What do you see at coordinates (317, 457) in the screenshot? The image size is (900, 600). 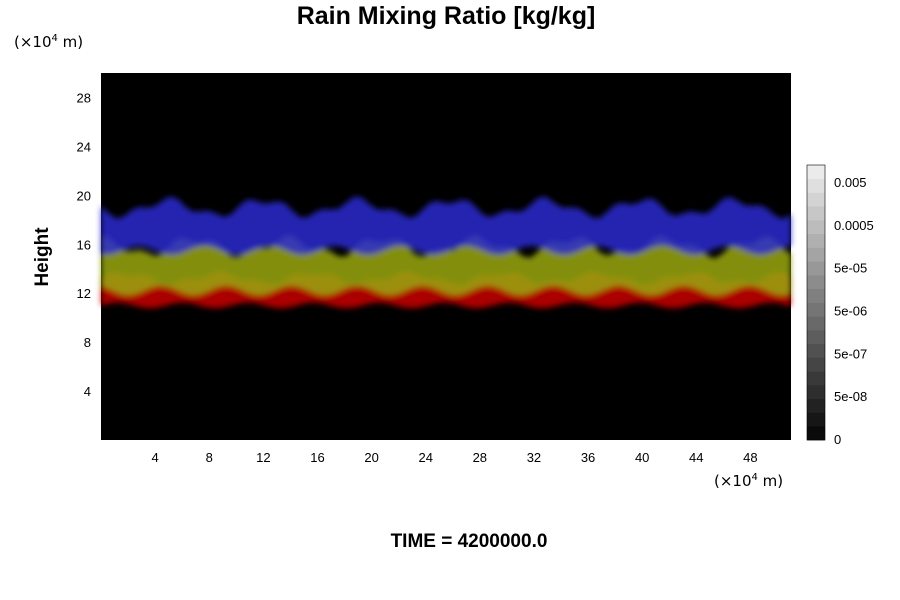 I see `x-tick-label: 16` at bounding box center [317, 457].